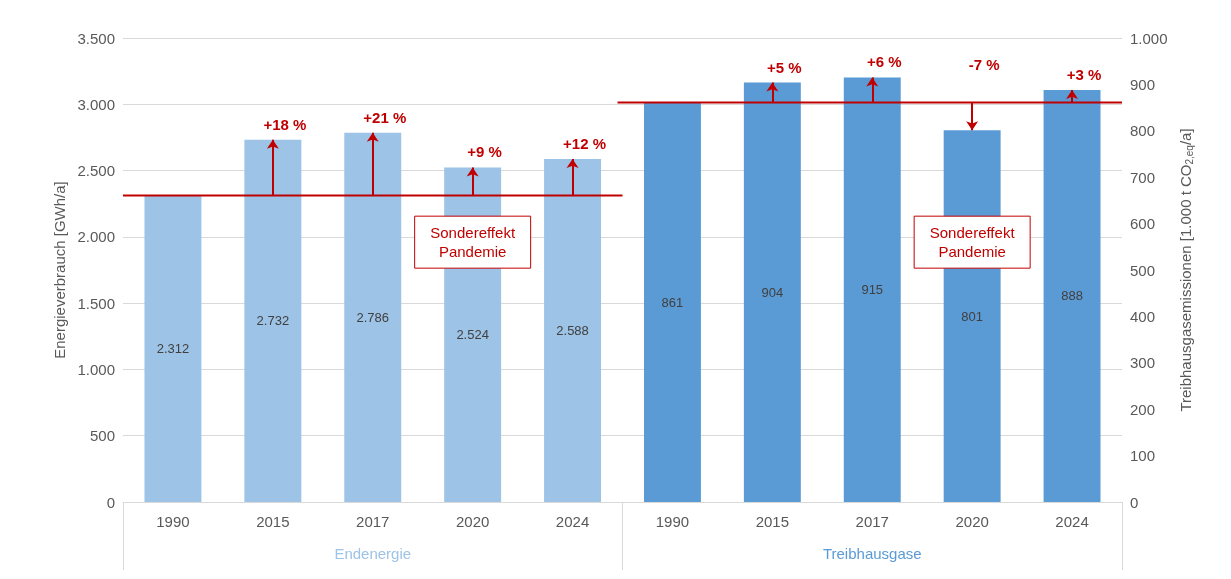  What do you see at coordinates (484, 152) in the screenshot?
I see `annotation: +9 %` at bounding box center [484, 152].